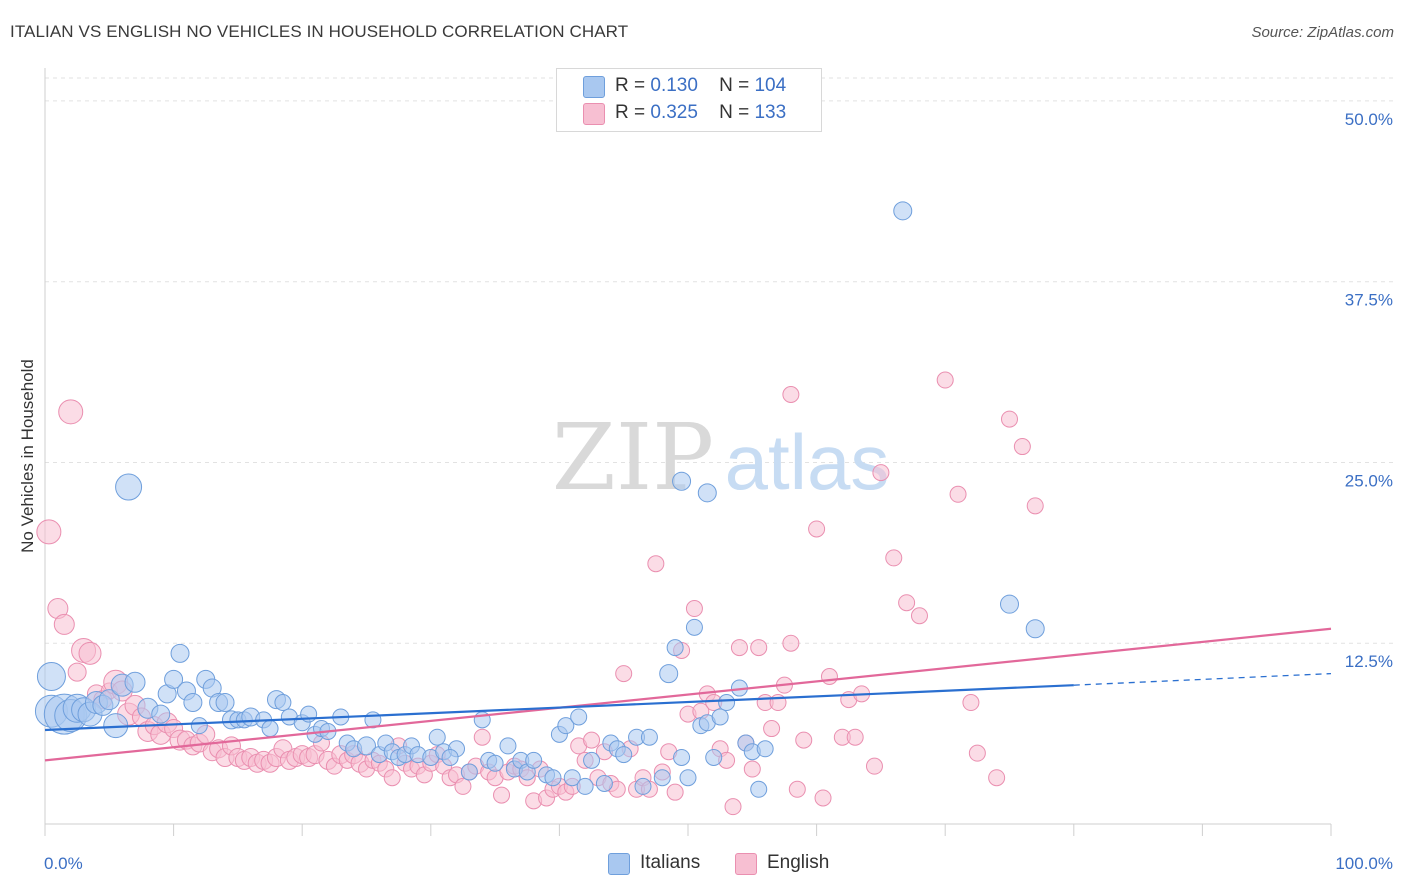 The image size is (1406, 892). I want to click on legend-n-value: 104, so click(770, 85).